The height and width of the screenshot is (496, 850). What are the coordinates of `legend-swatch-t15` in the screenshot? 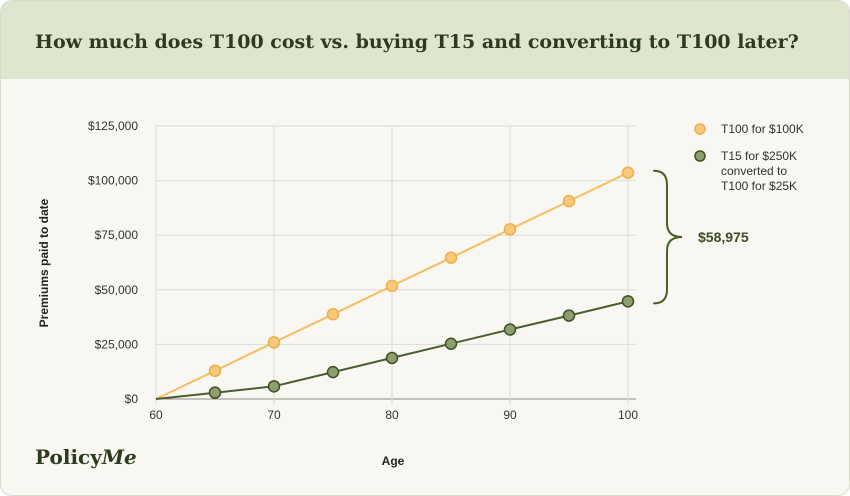 It's located at (700, 156).